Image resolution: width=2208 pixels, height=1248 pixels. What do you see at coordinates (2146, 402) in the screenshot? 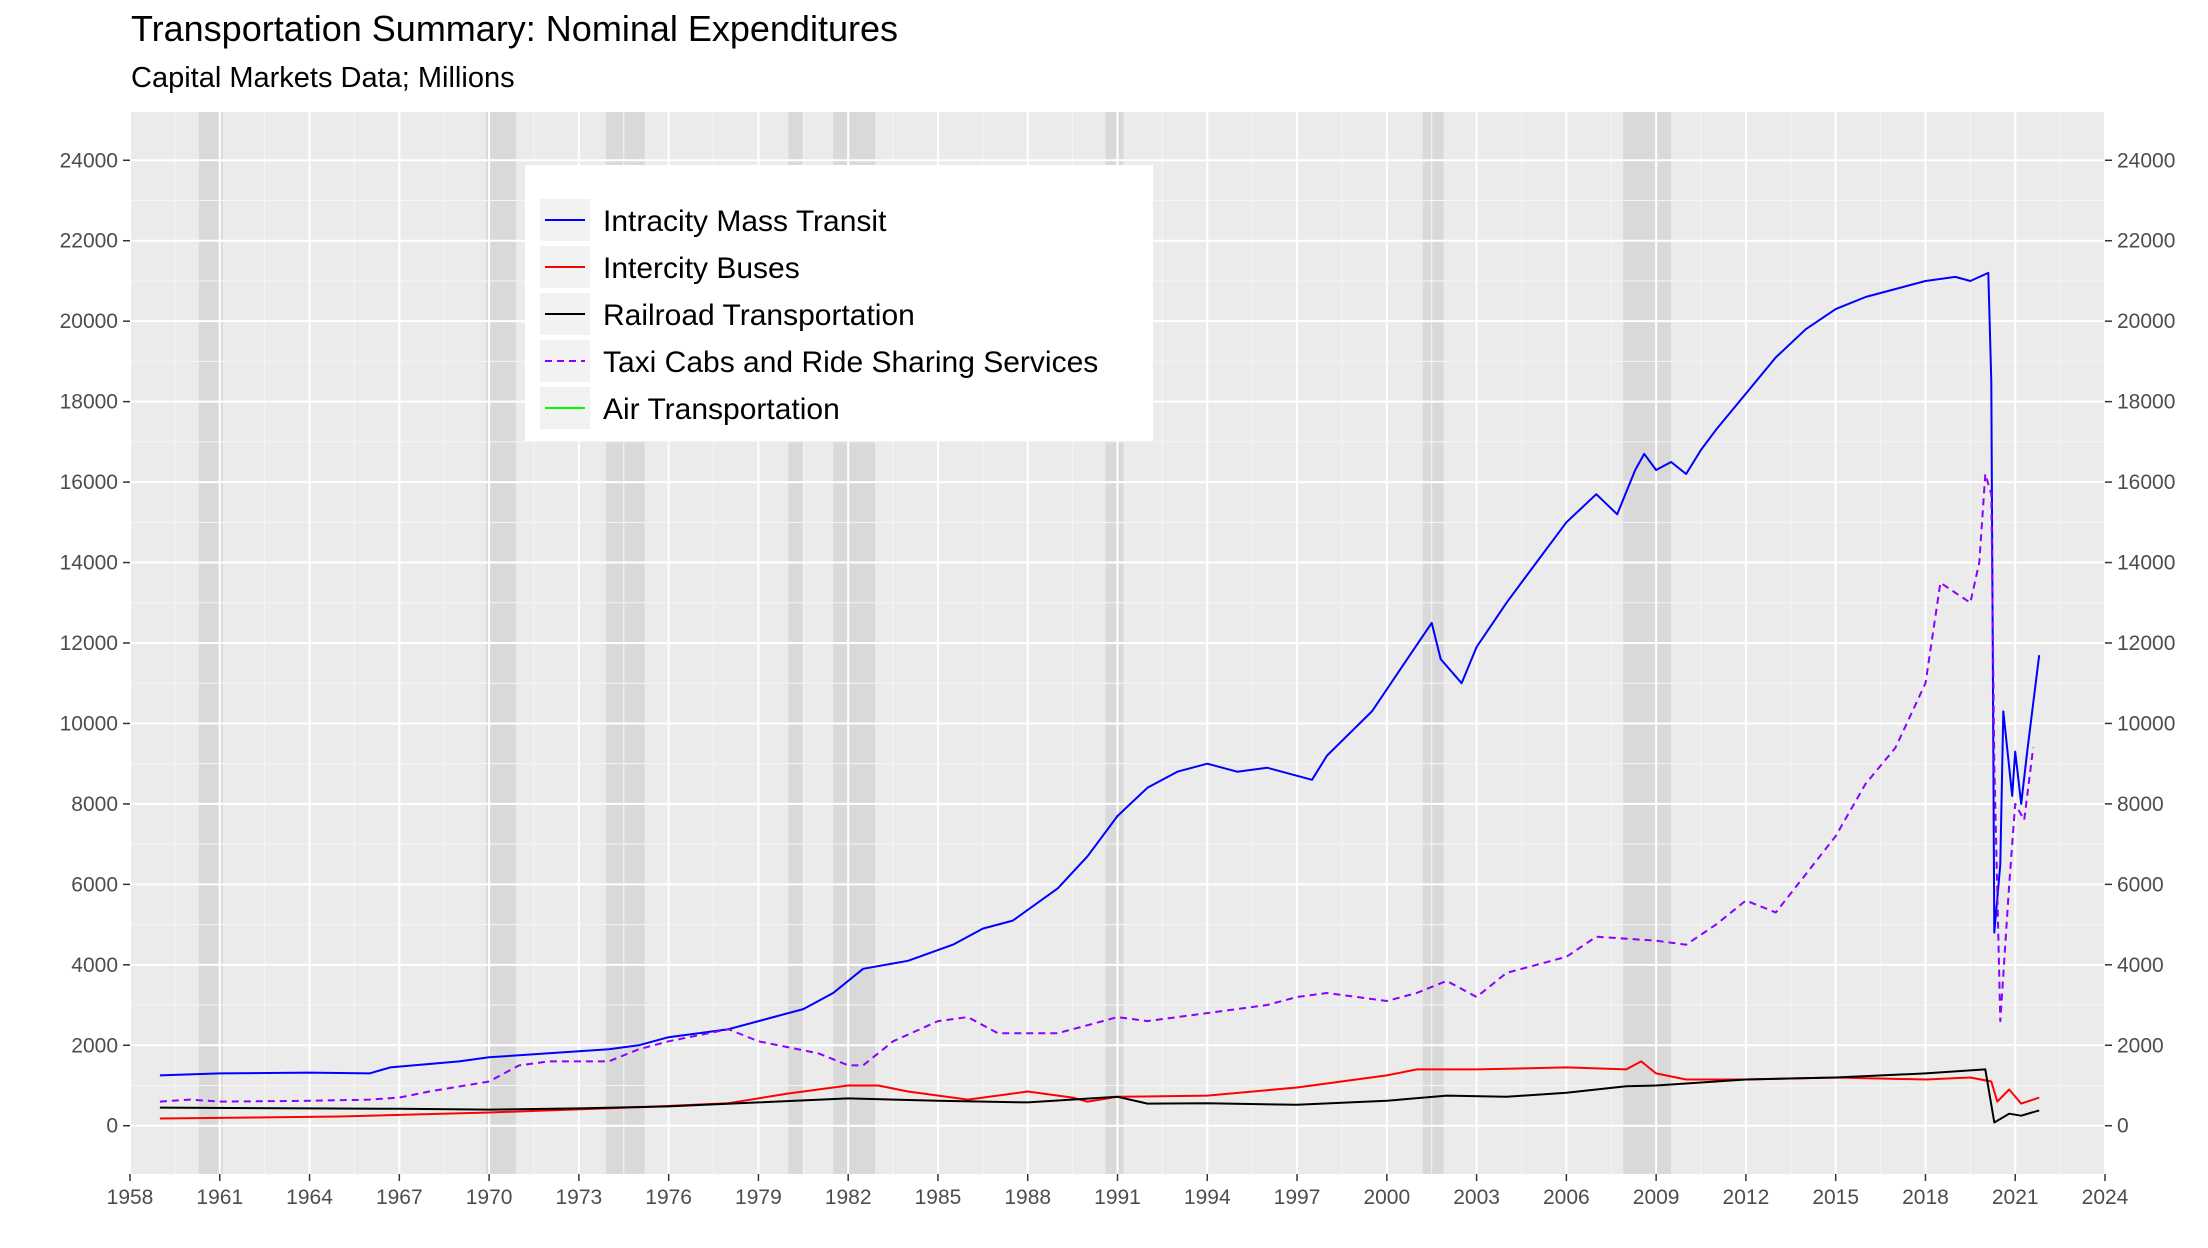
I see `y-tick-label-right: 18000` at bounding box center [2146, 402].